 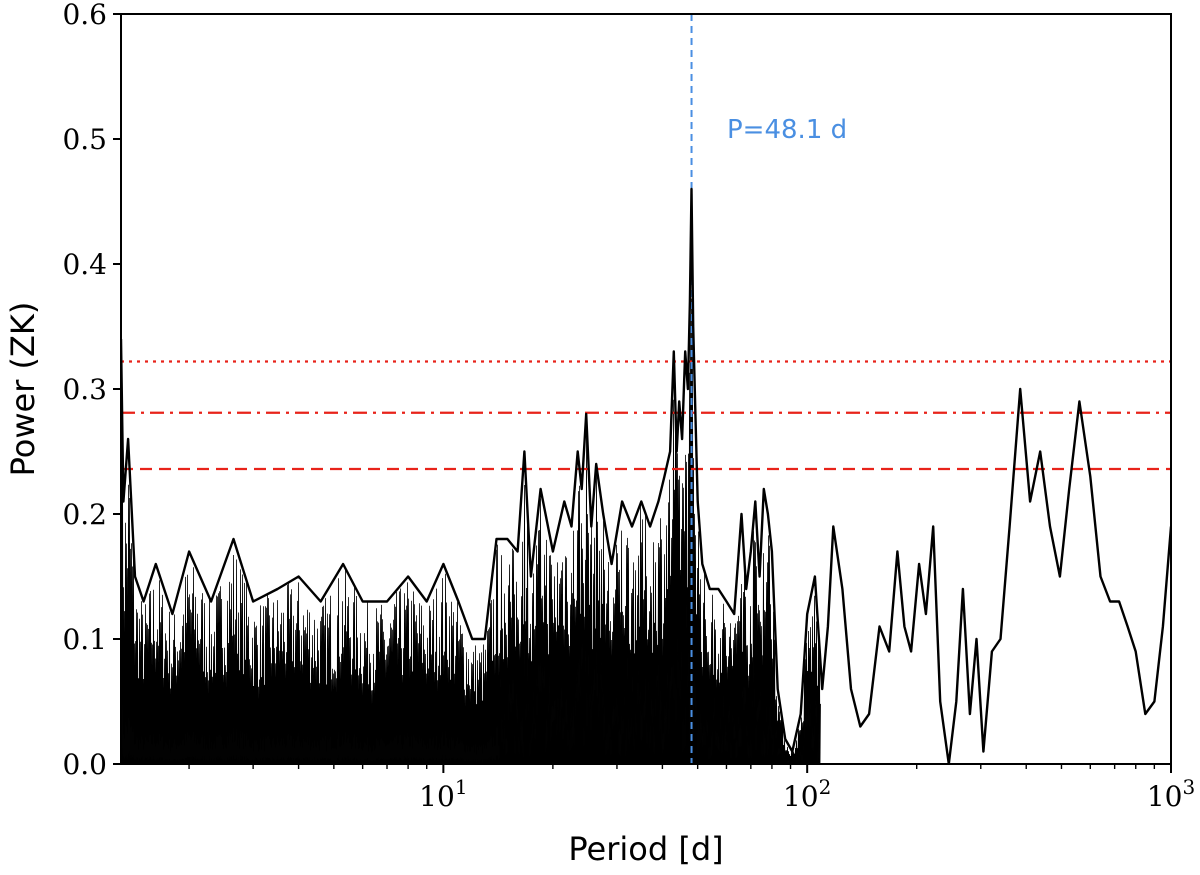 What do you see at coordinates (84, 139) in the screenshot?
I see `y-tick-label: 0.5` at bounding box center [84, 139].